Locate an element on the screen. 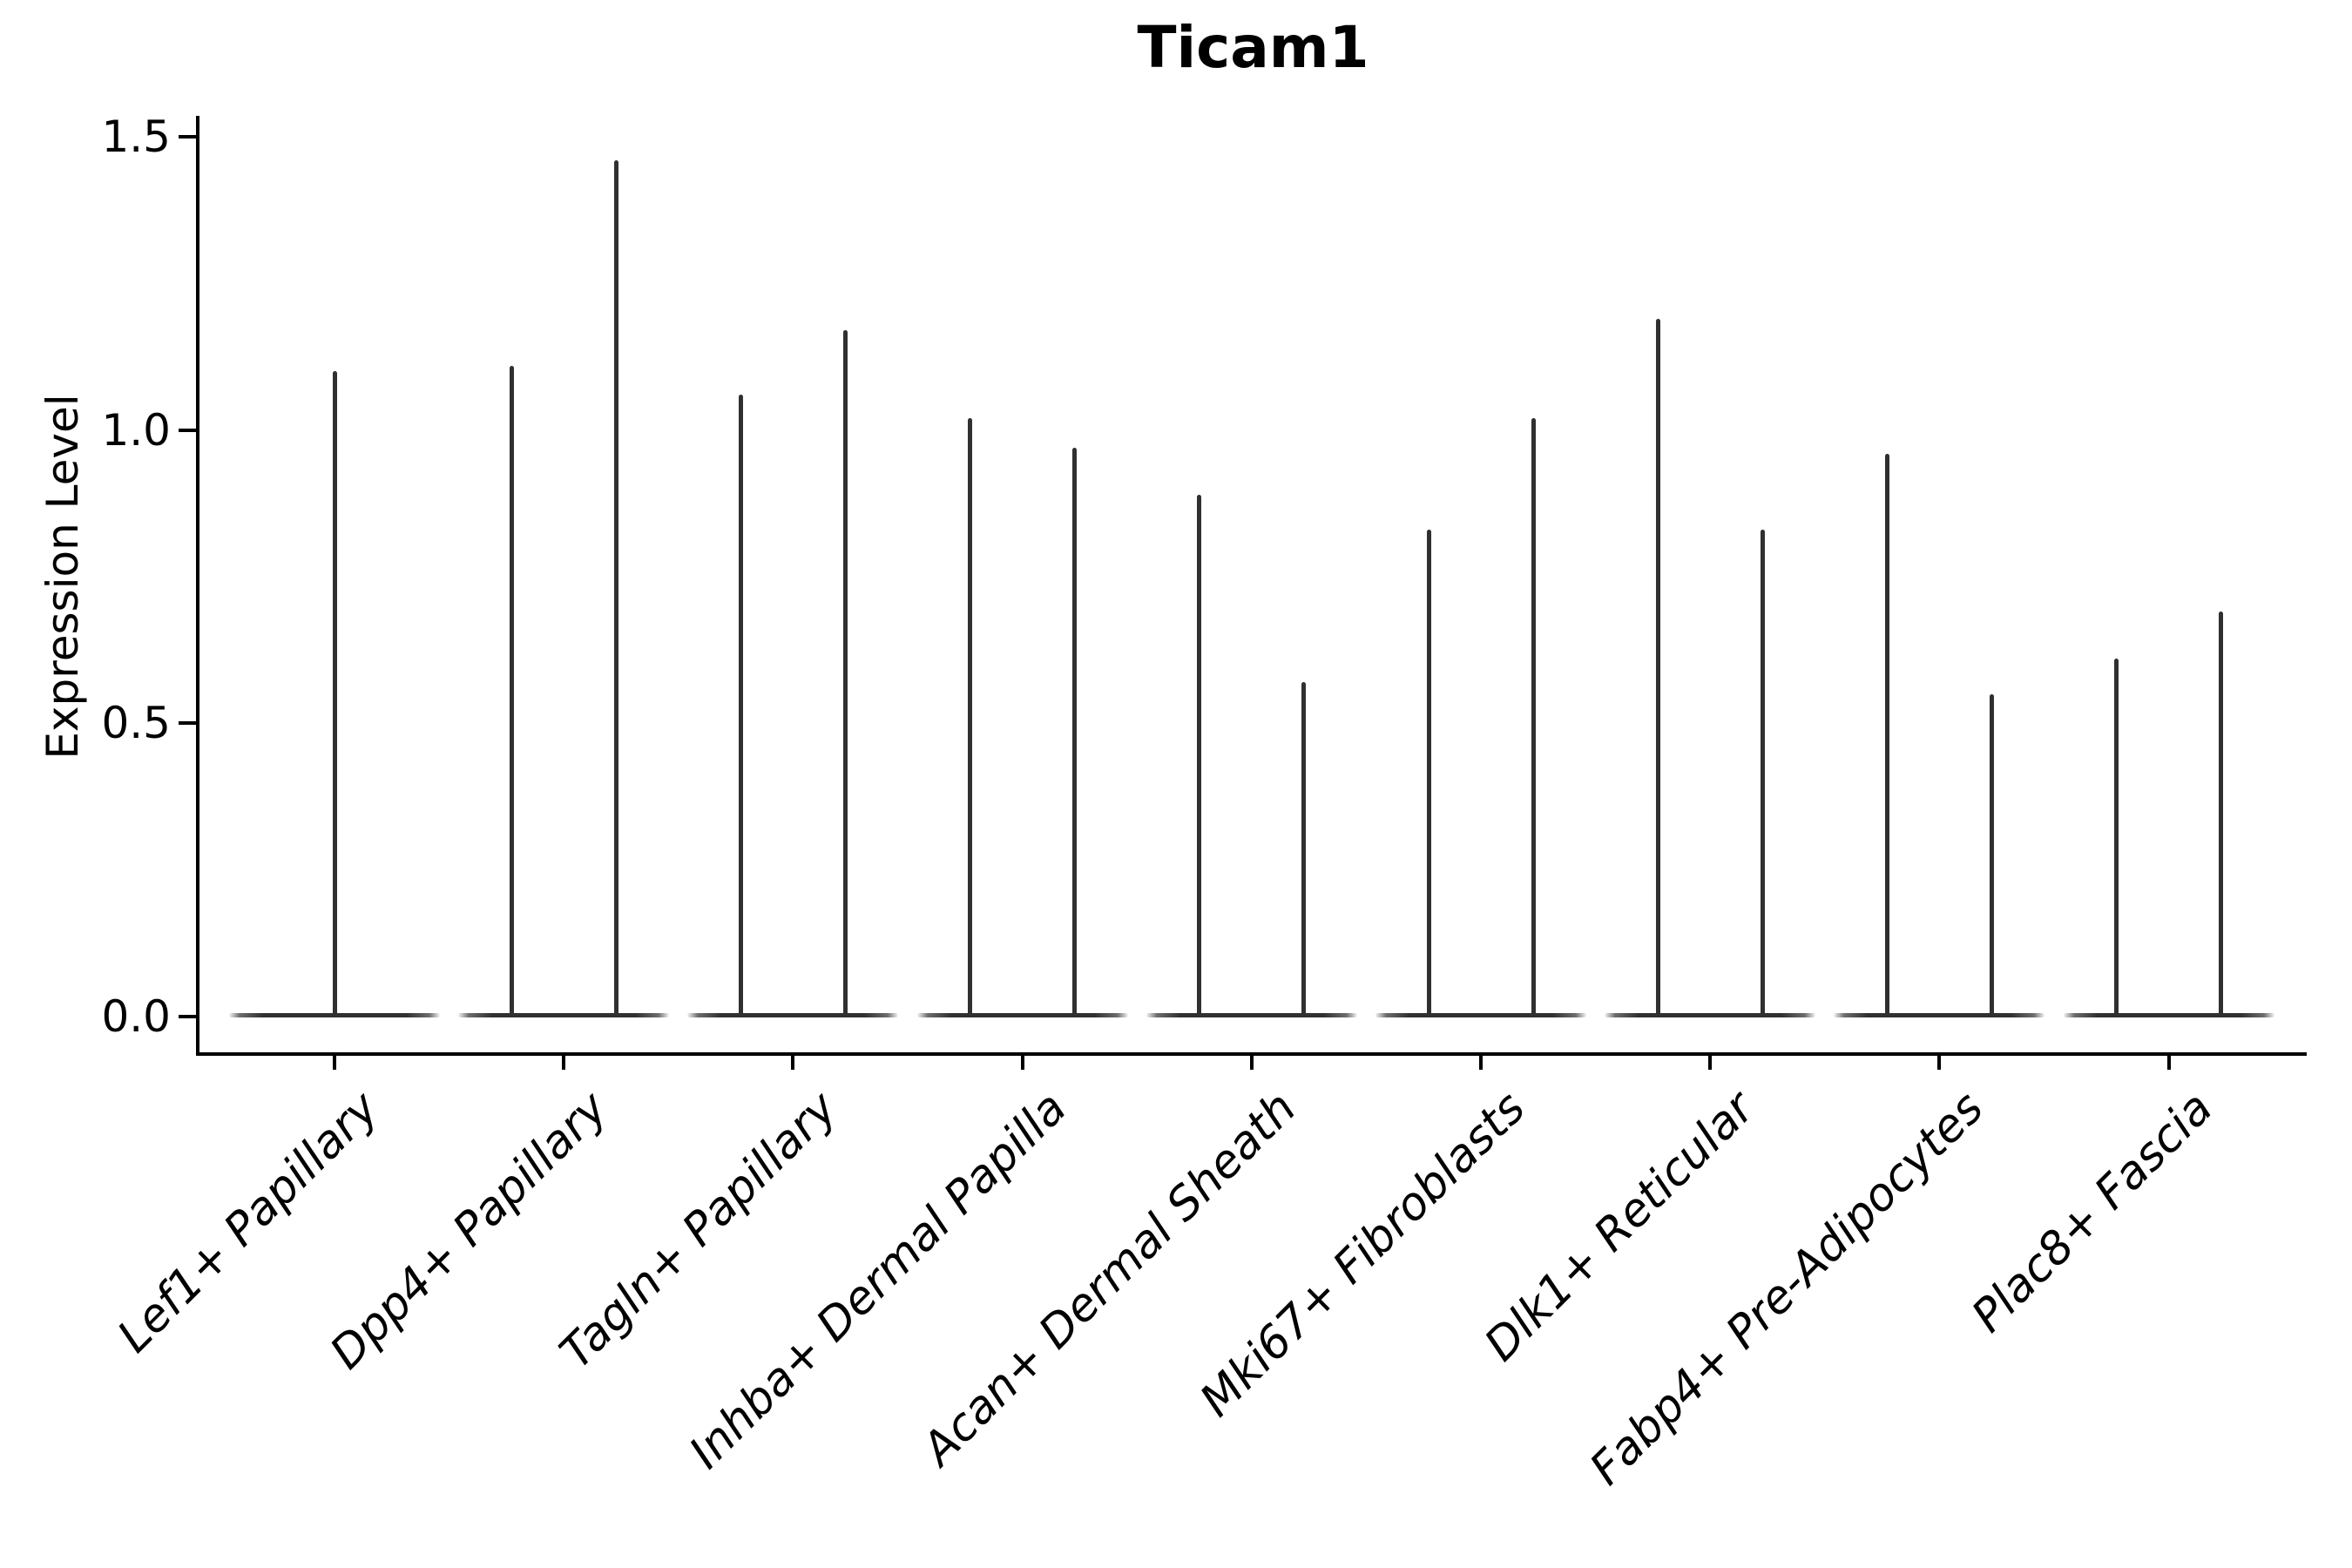 The image size is (2352, 1568). y-tick-label: 0.5 is located at coordinates (136, 723).